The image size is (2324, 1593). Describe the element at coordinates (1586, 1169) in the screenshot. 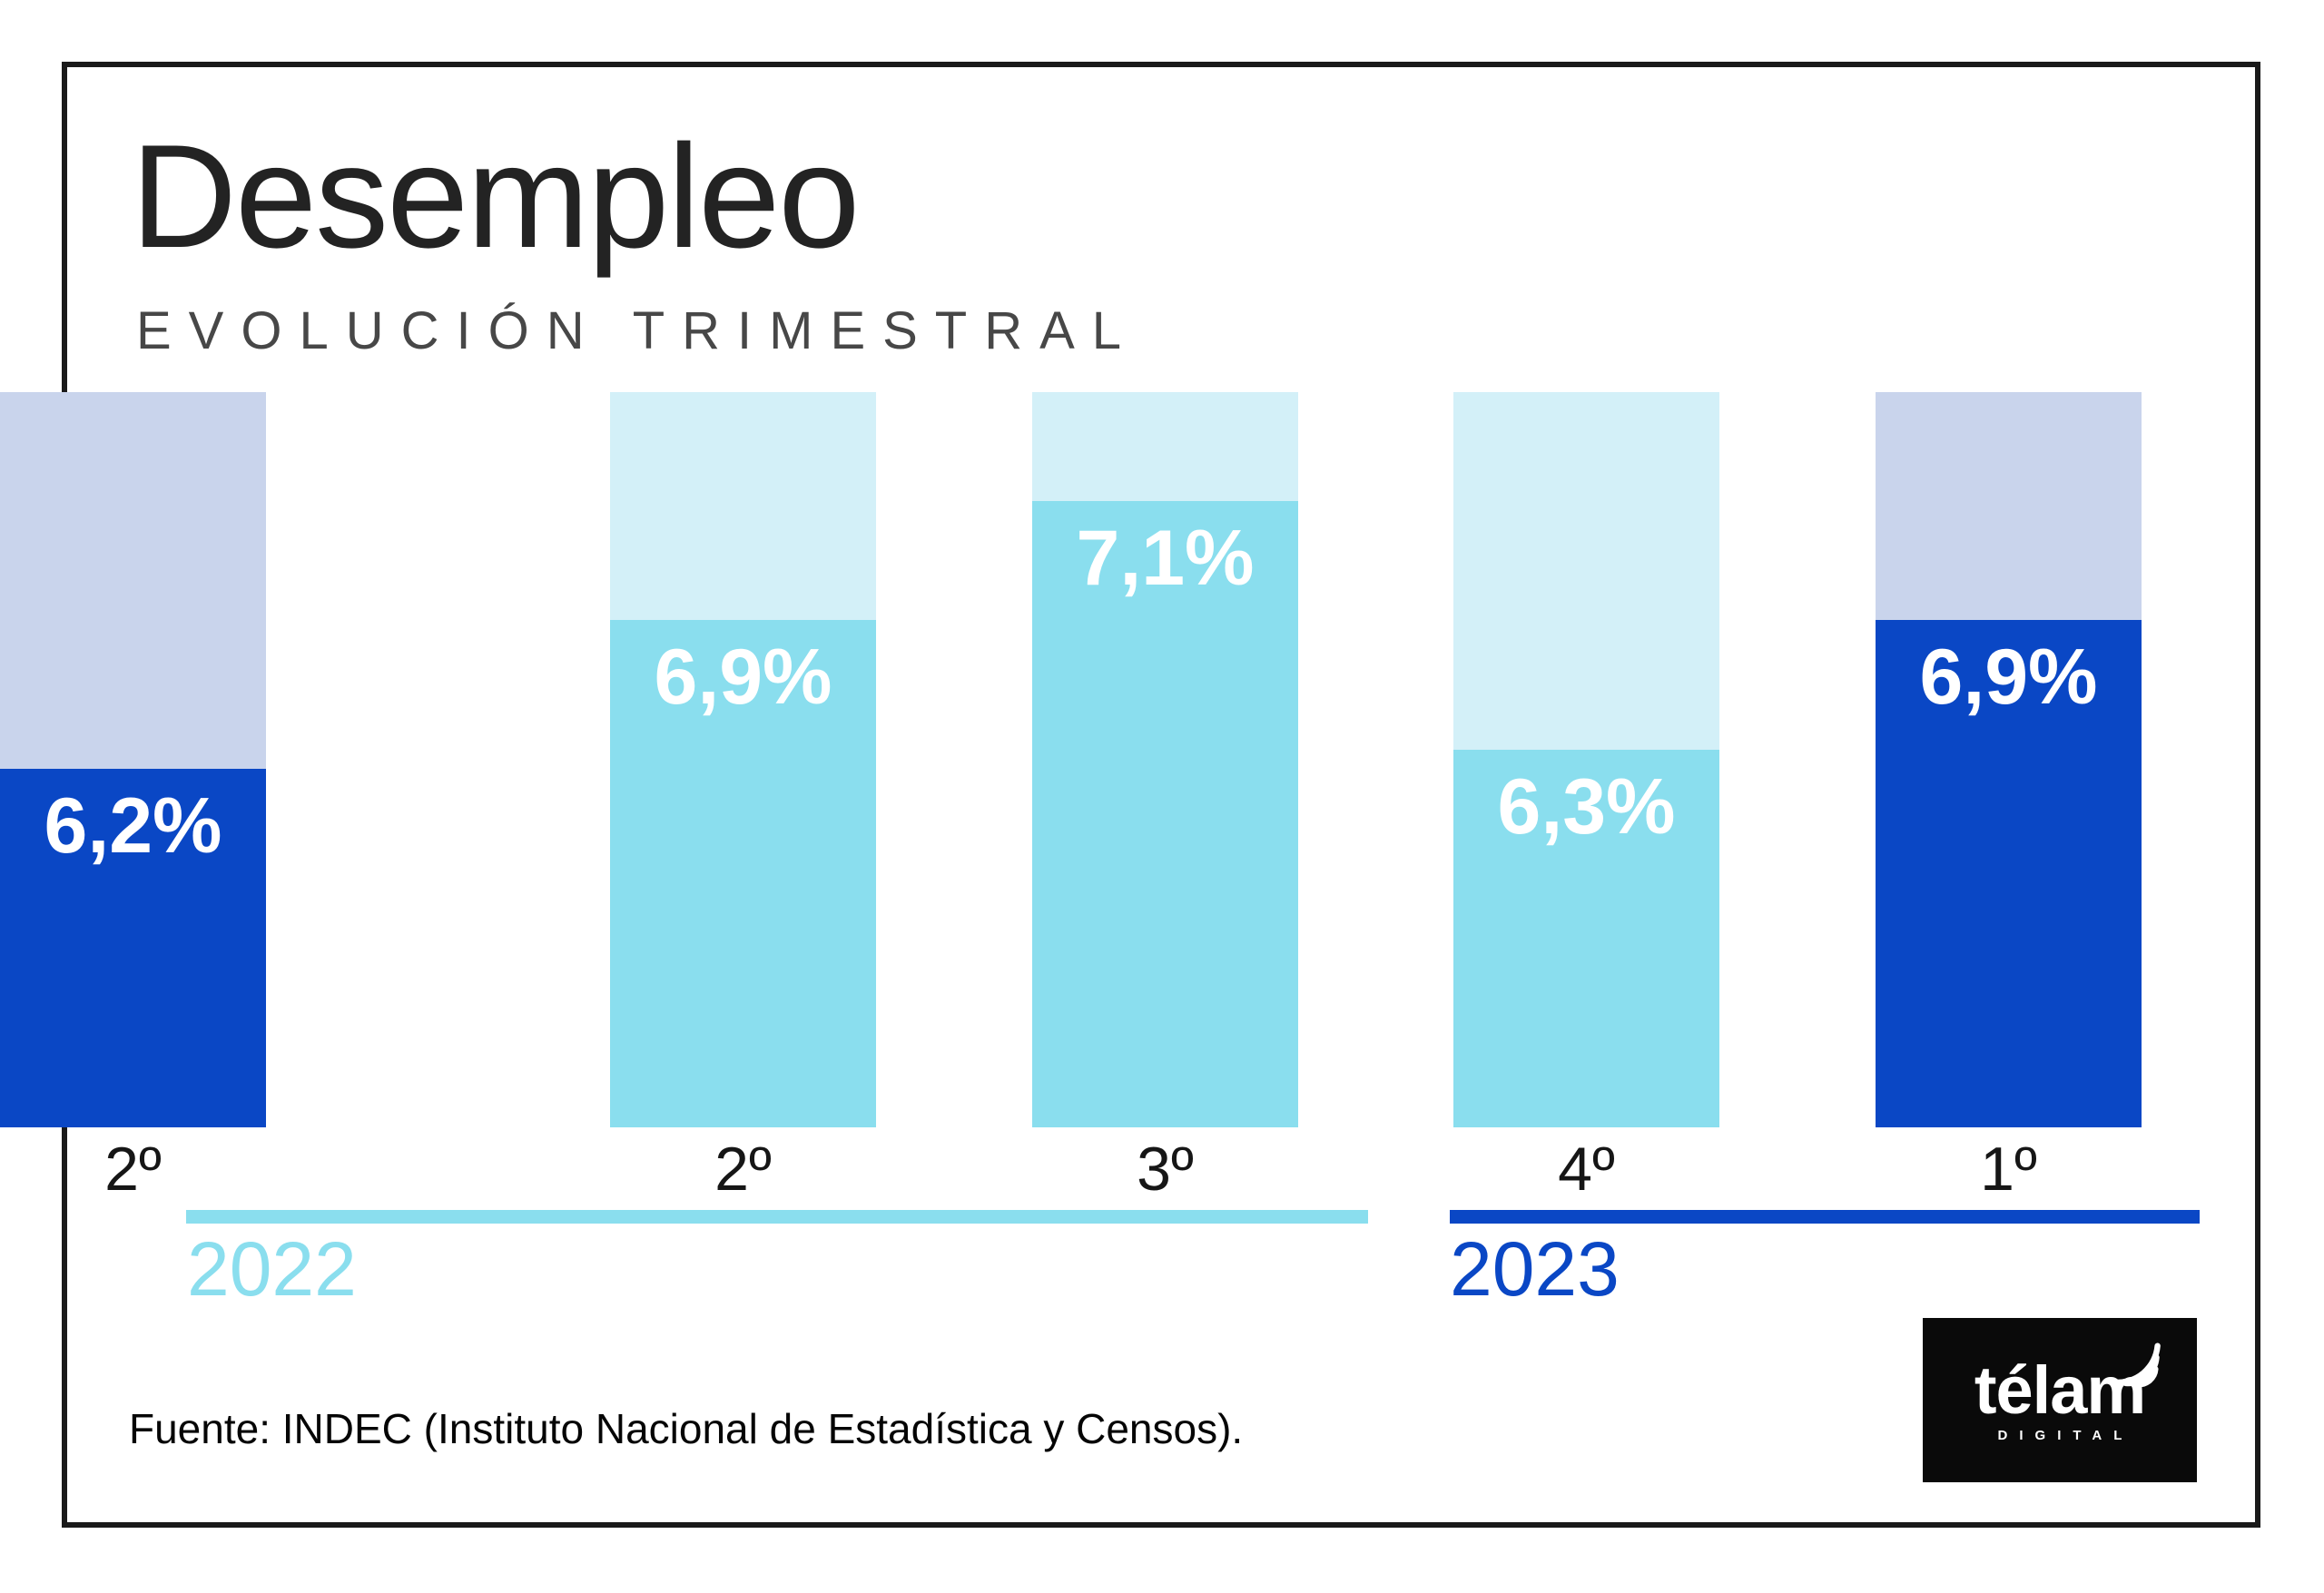

I see `x-axis-label-quarter: 4º` at that location.